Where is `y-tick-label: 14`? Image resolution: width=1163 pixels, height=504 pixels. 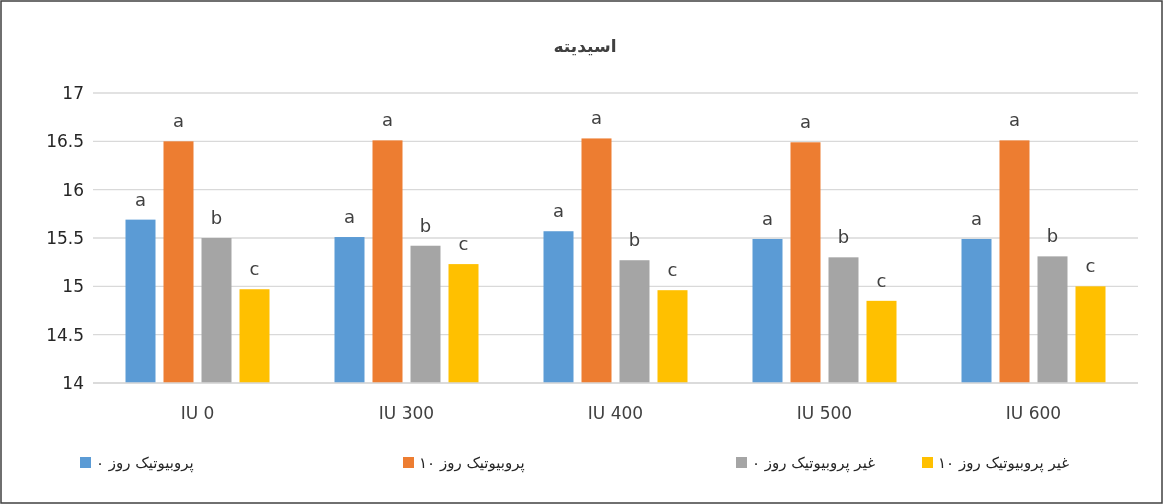 y-tick-label: 14 is located at coordinates (73, 383).